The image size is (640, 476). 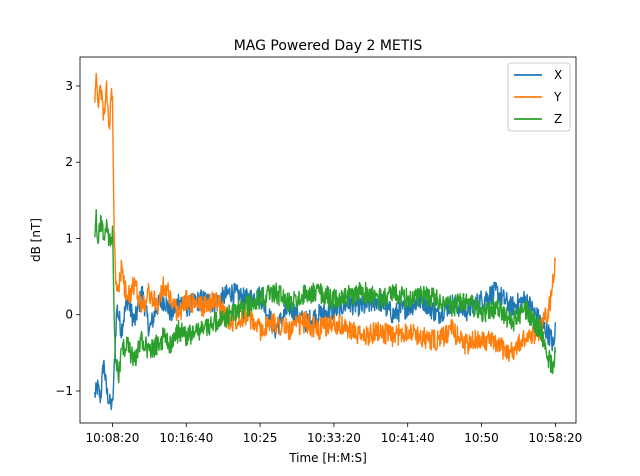 I want to click on x-tick-label: 10:50, so click(x=481, y=438).